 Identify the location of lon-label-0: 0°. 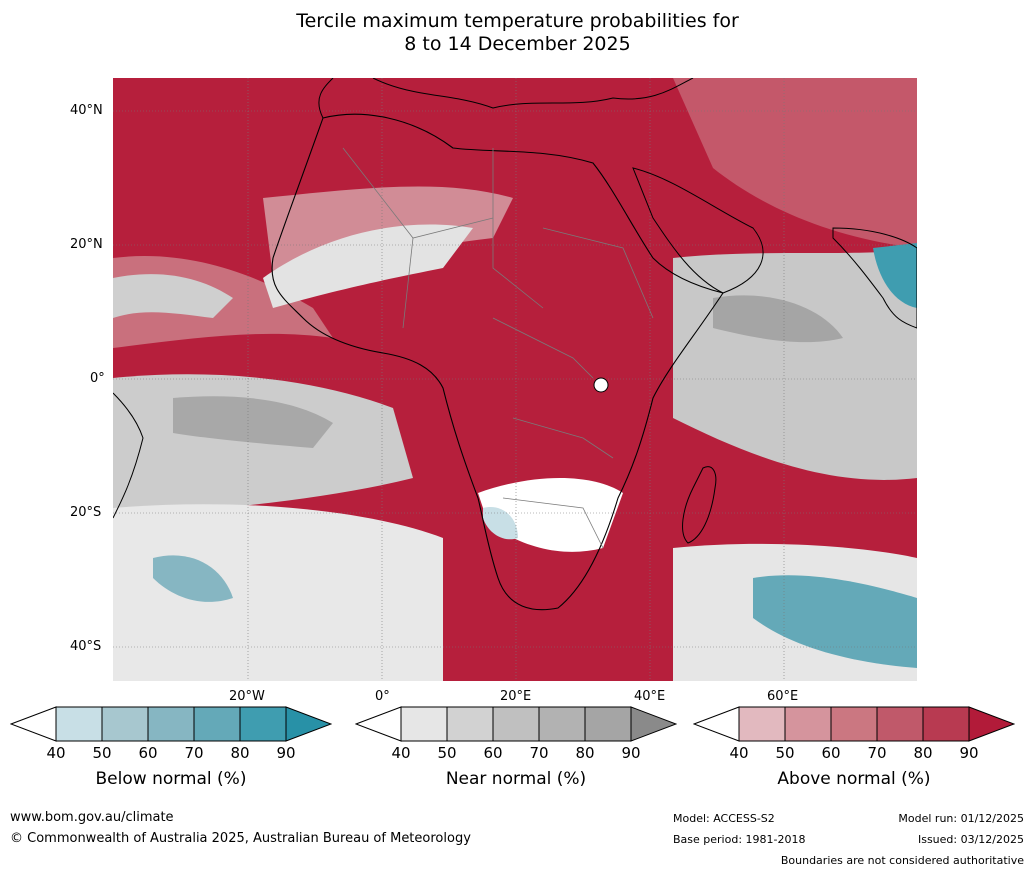
(382, 696).